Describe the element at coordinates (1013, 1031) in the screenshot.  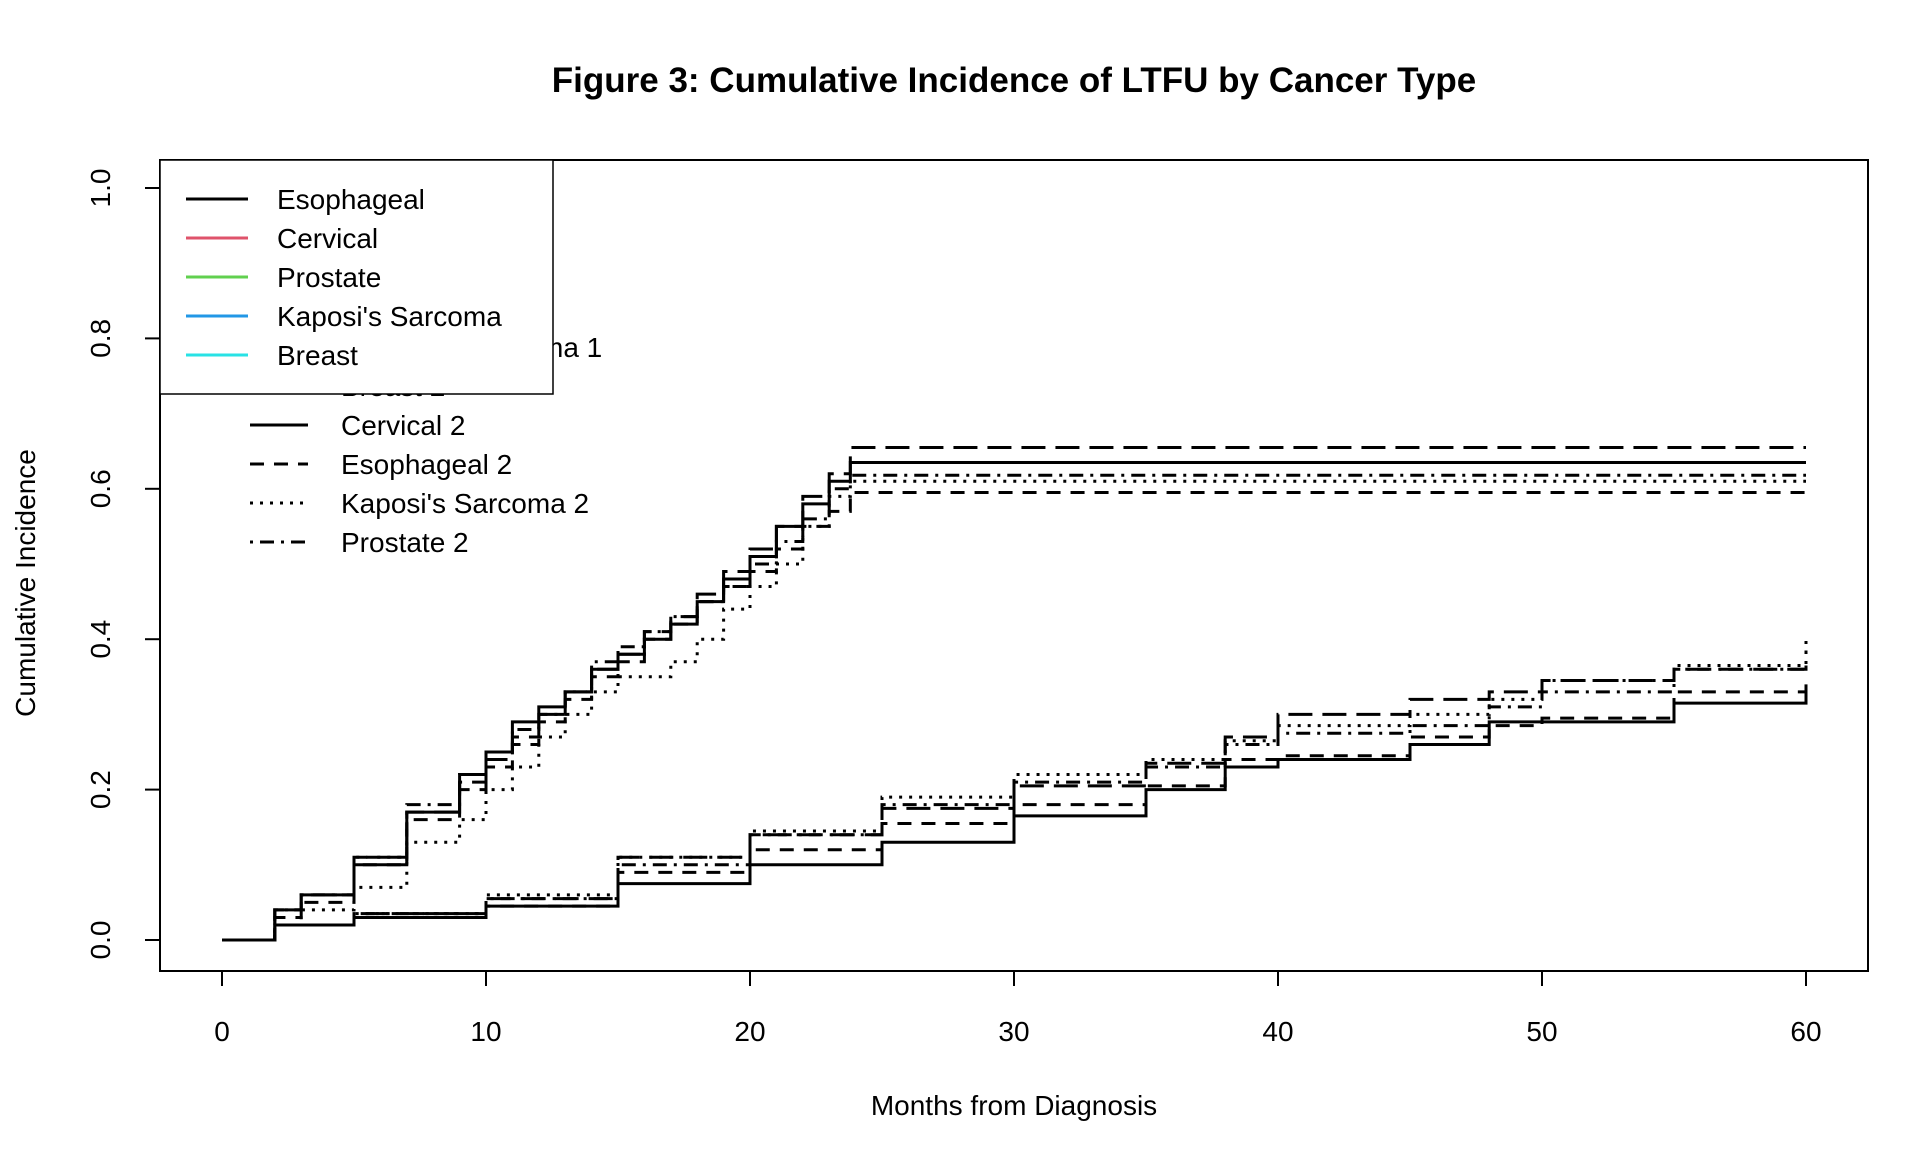
I see `x-tick-label: 30` at that location.